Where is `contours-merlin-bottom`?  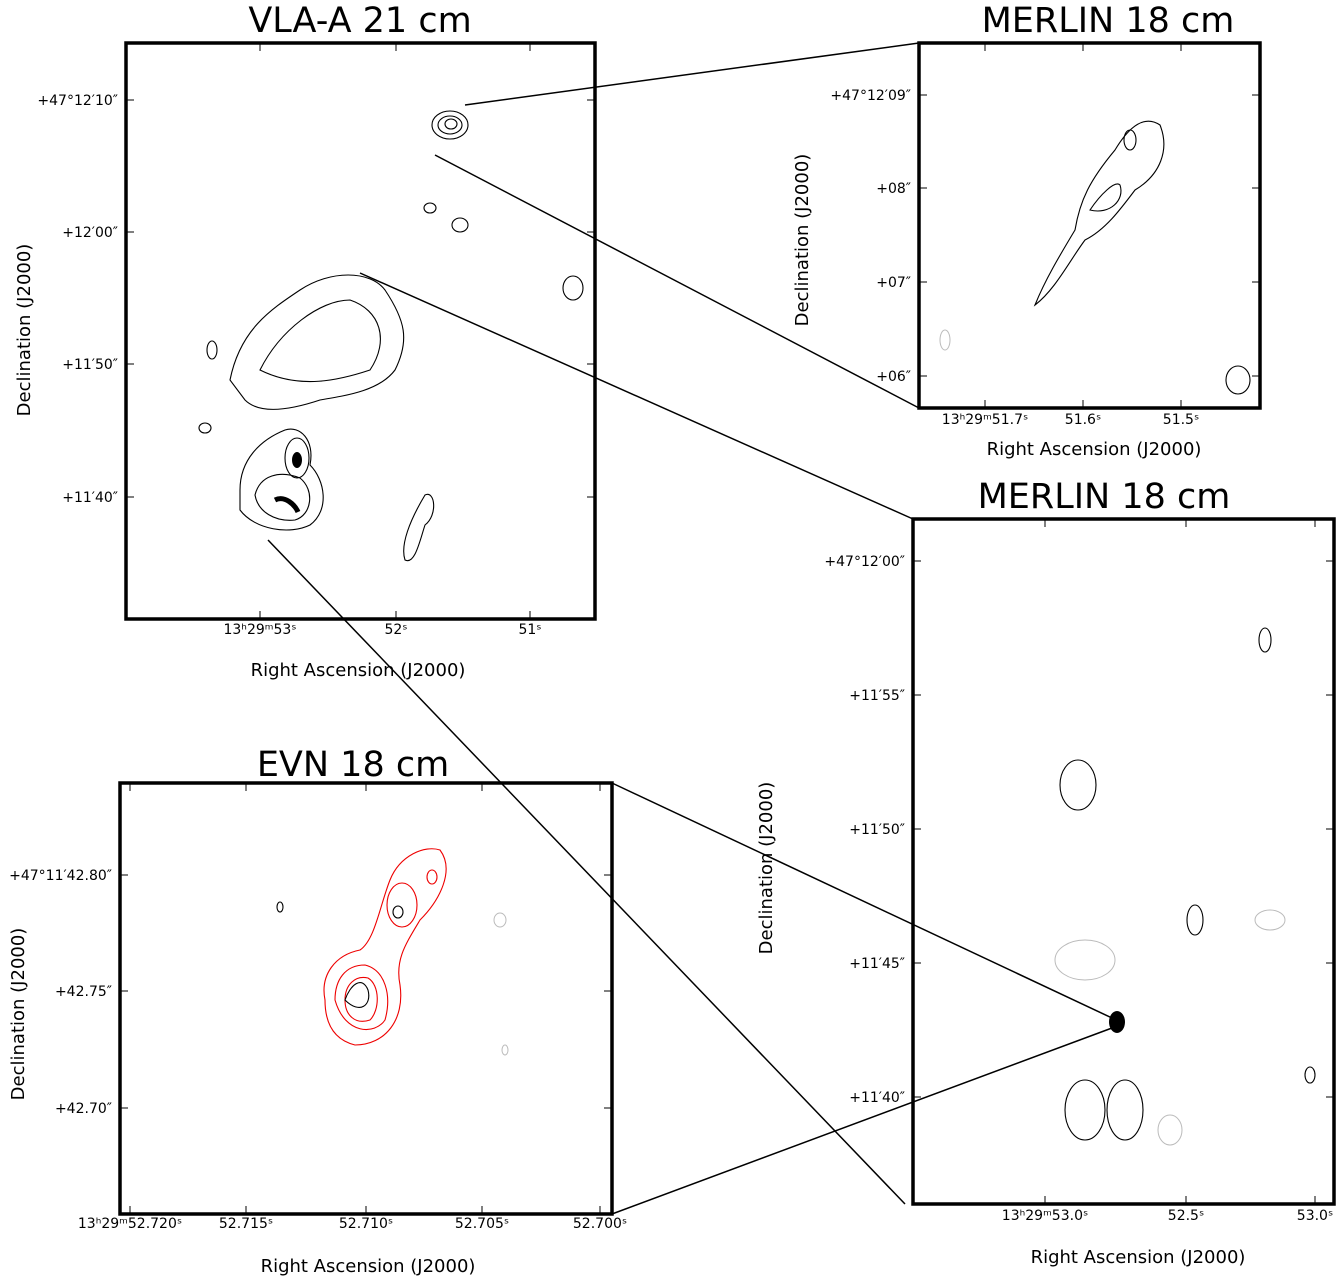 contours-merlin-bottom is located at coordinates (1185, 886).